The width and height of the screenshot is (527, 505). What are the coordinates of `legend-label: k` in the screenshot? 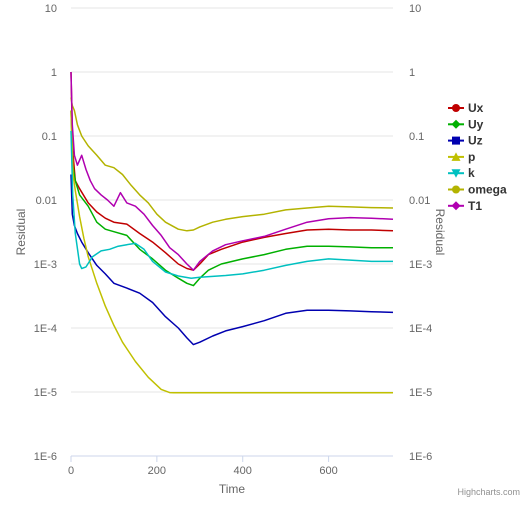 It's located at (471, 173).